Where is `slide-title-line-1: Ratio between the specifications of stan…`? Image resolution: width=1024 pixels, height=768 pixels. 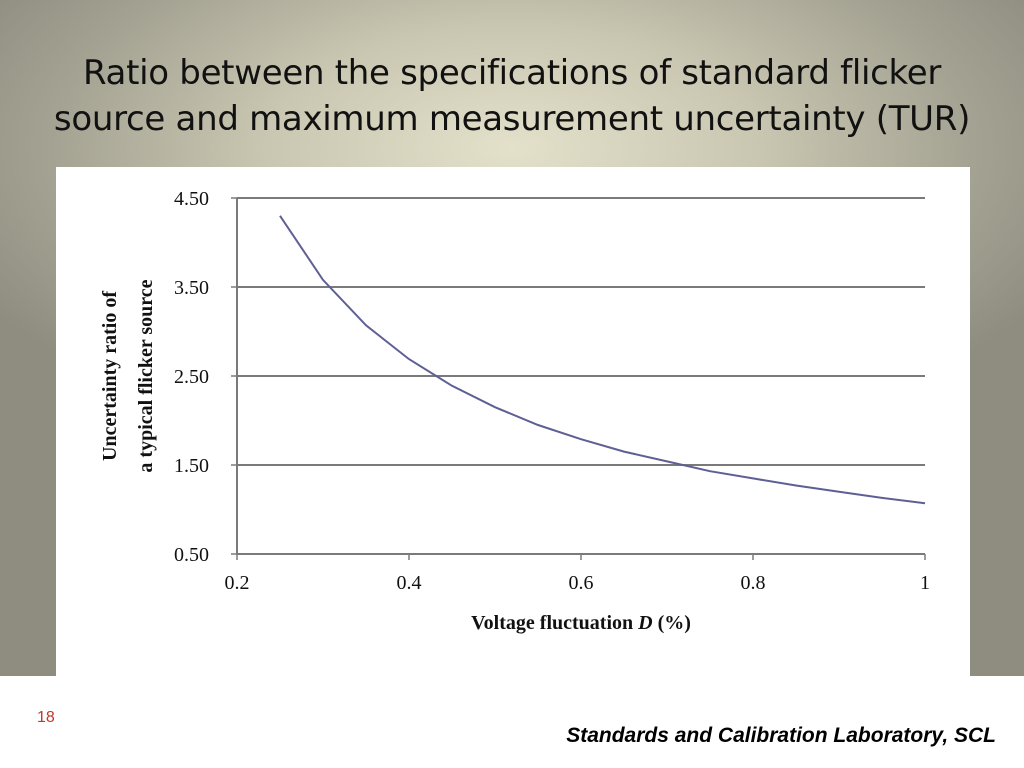
slide-title-line-1: Ratio between the specifications of stan… is located at coordinates (511, 73).